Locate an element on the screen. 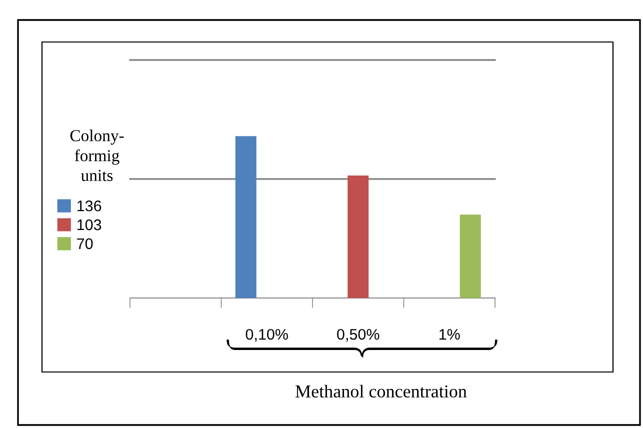  y-axis-title: Colony- formig units is located at coordinates (97, 156).